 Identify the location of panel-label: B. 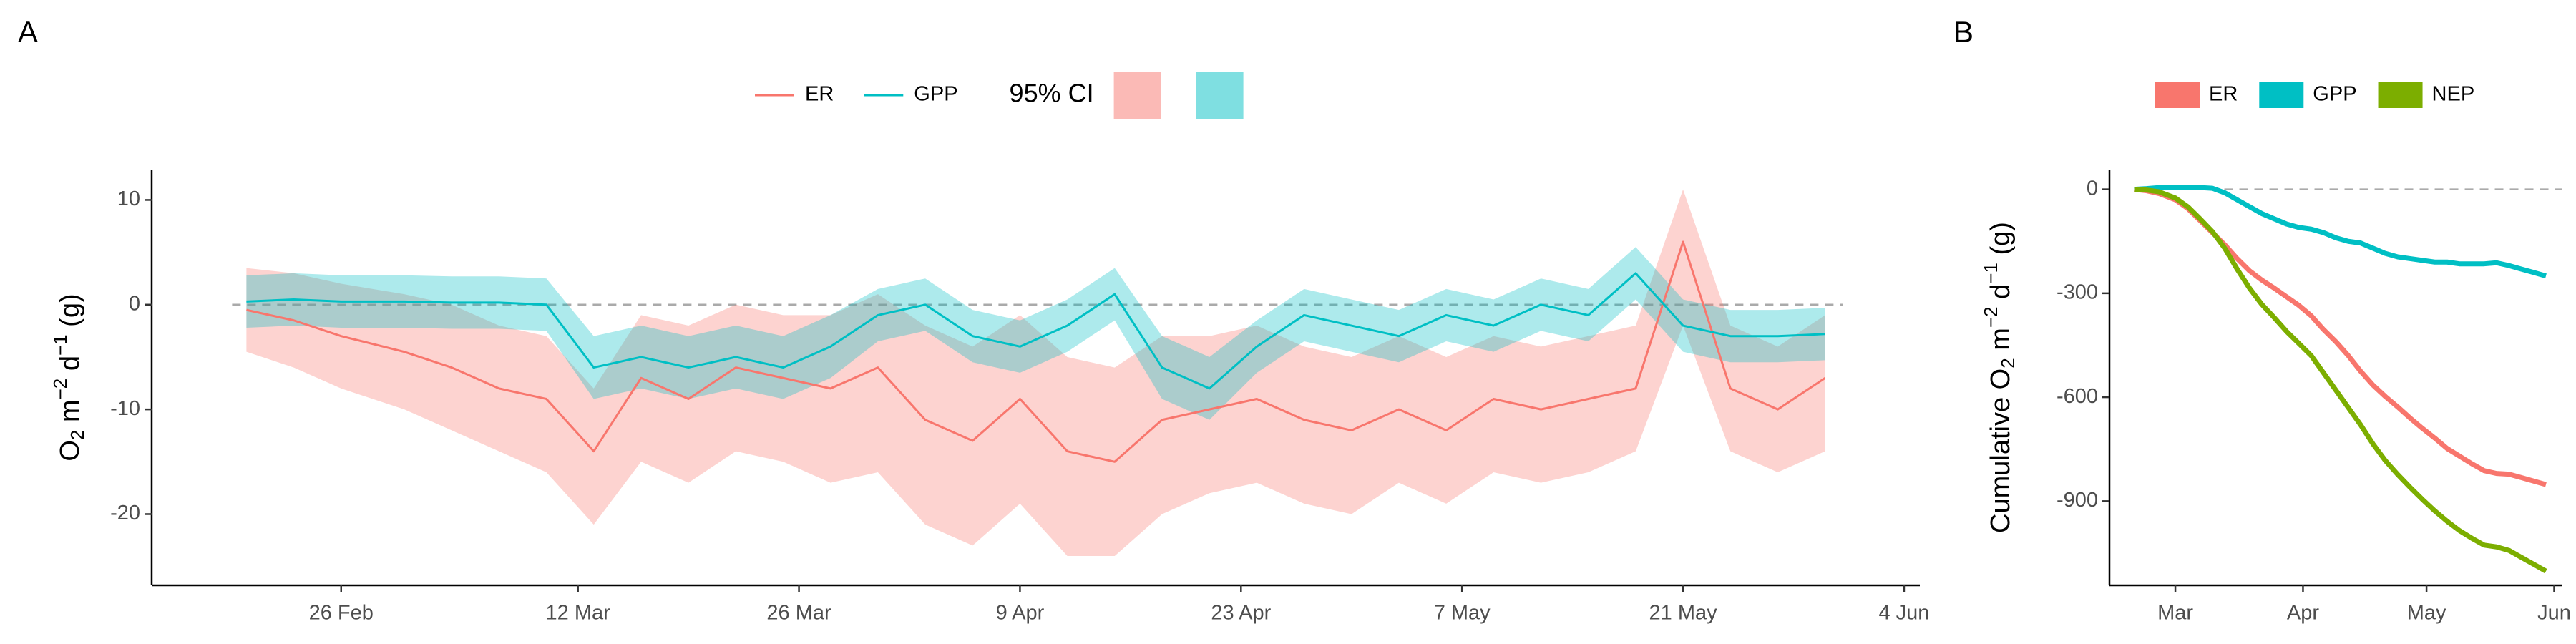
(1963, 32).